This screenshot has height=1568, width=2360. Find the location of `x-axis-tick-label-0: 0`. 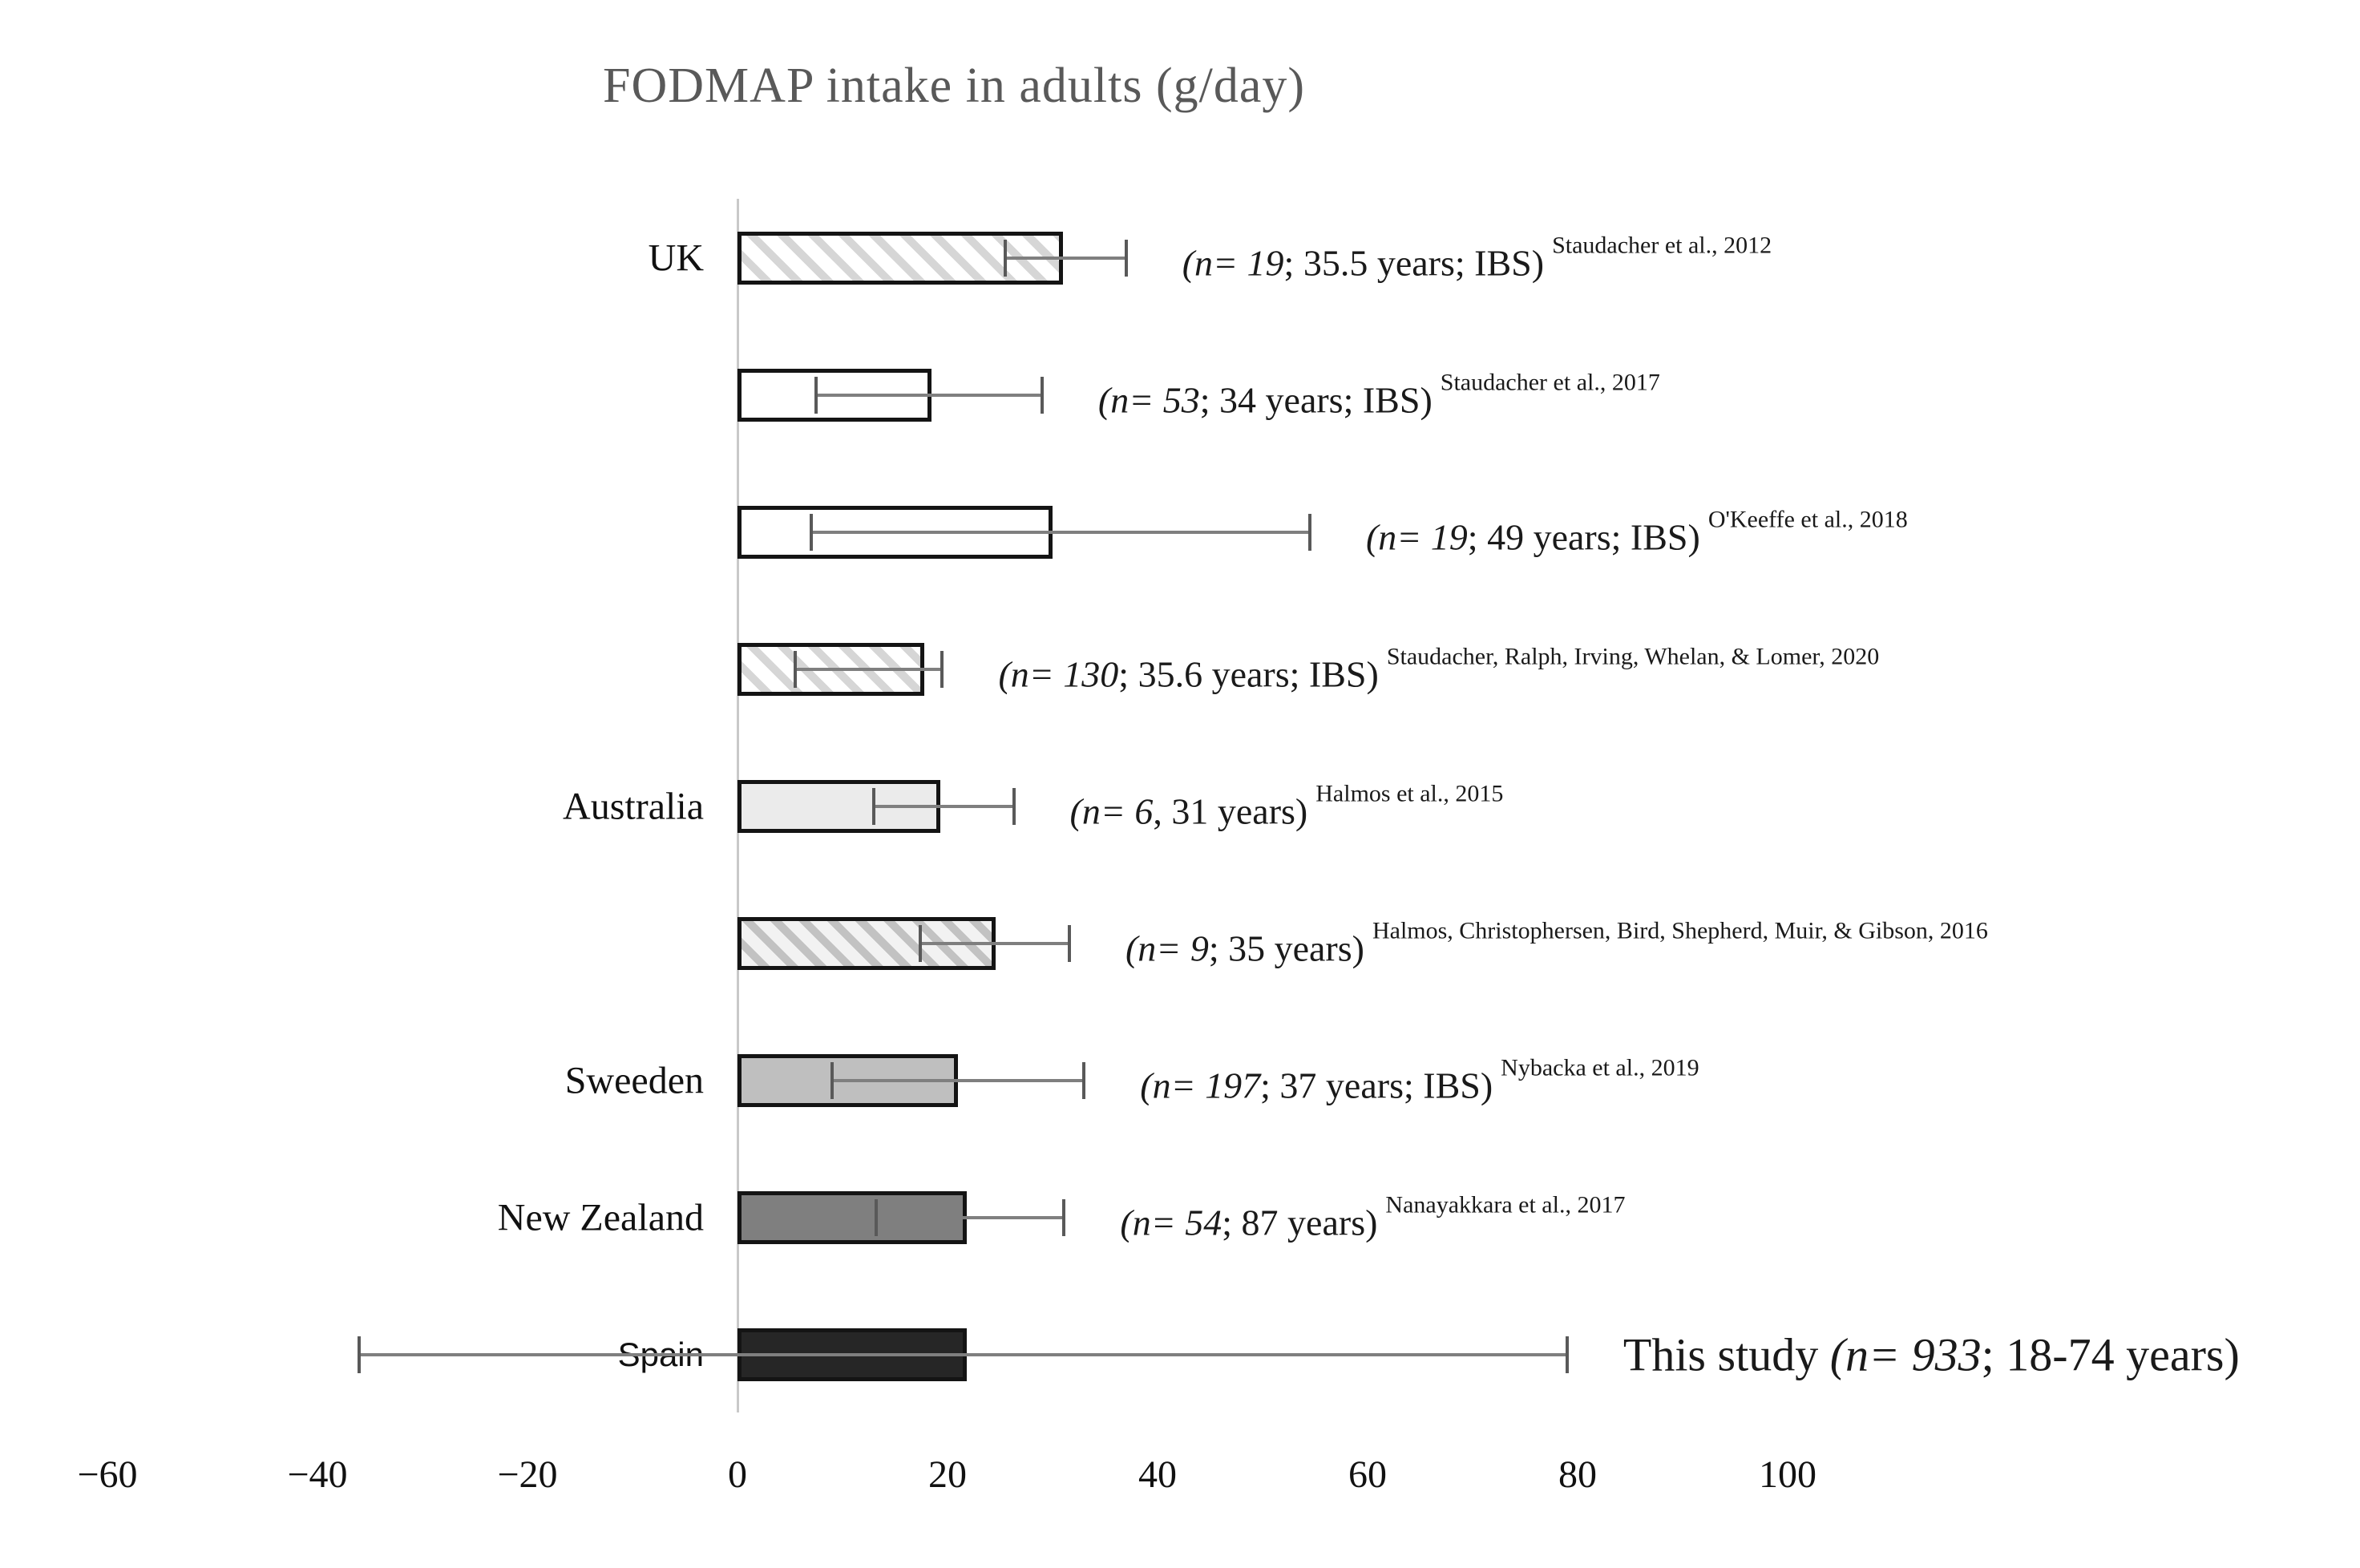

x-axis-tick-label-0: 0 is located at coordinates (737, 1474).